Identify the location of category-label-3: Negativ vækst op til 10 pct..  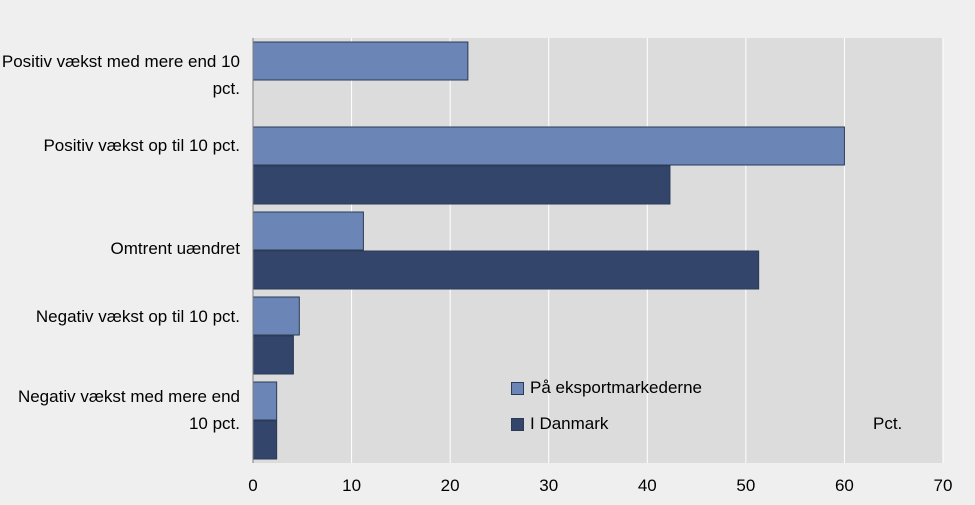
(137, 316).